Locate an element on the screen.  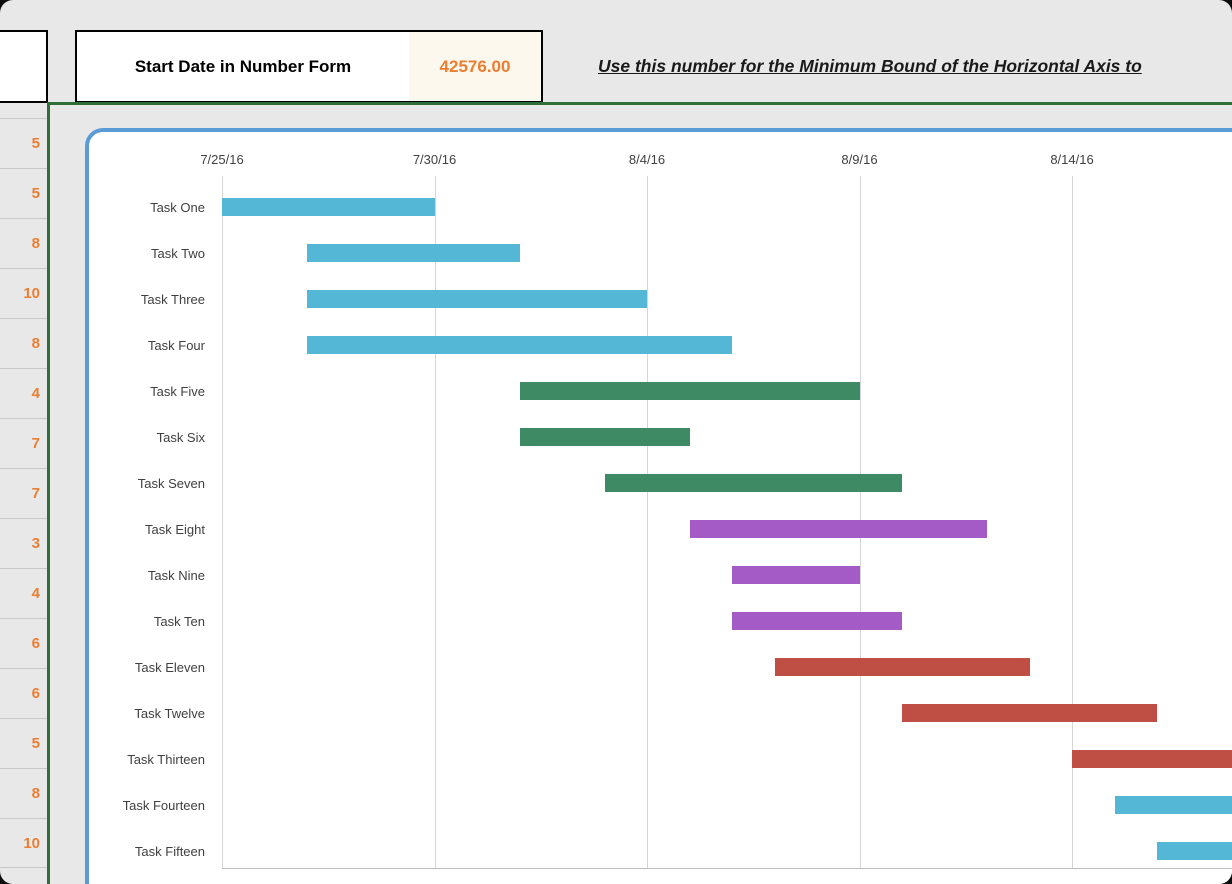
task-label: Task Ten is located at coordinates (179, 621).